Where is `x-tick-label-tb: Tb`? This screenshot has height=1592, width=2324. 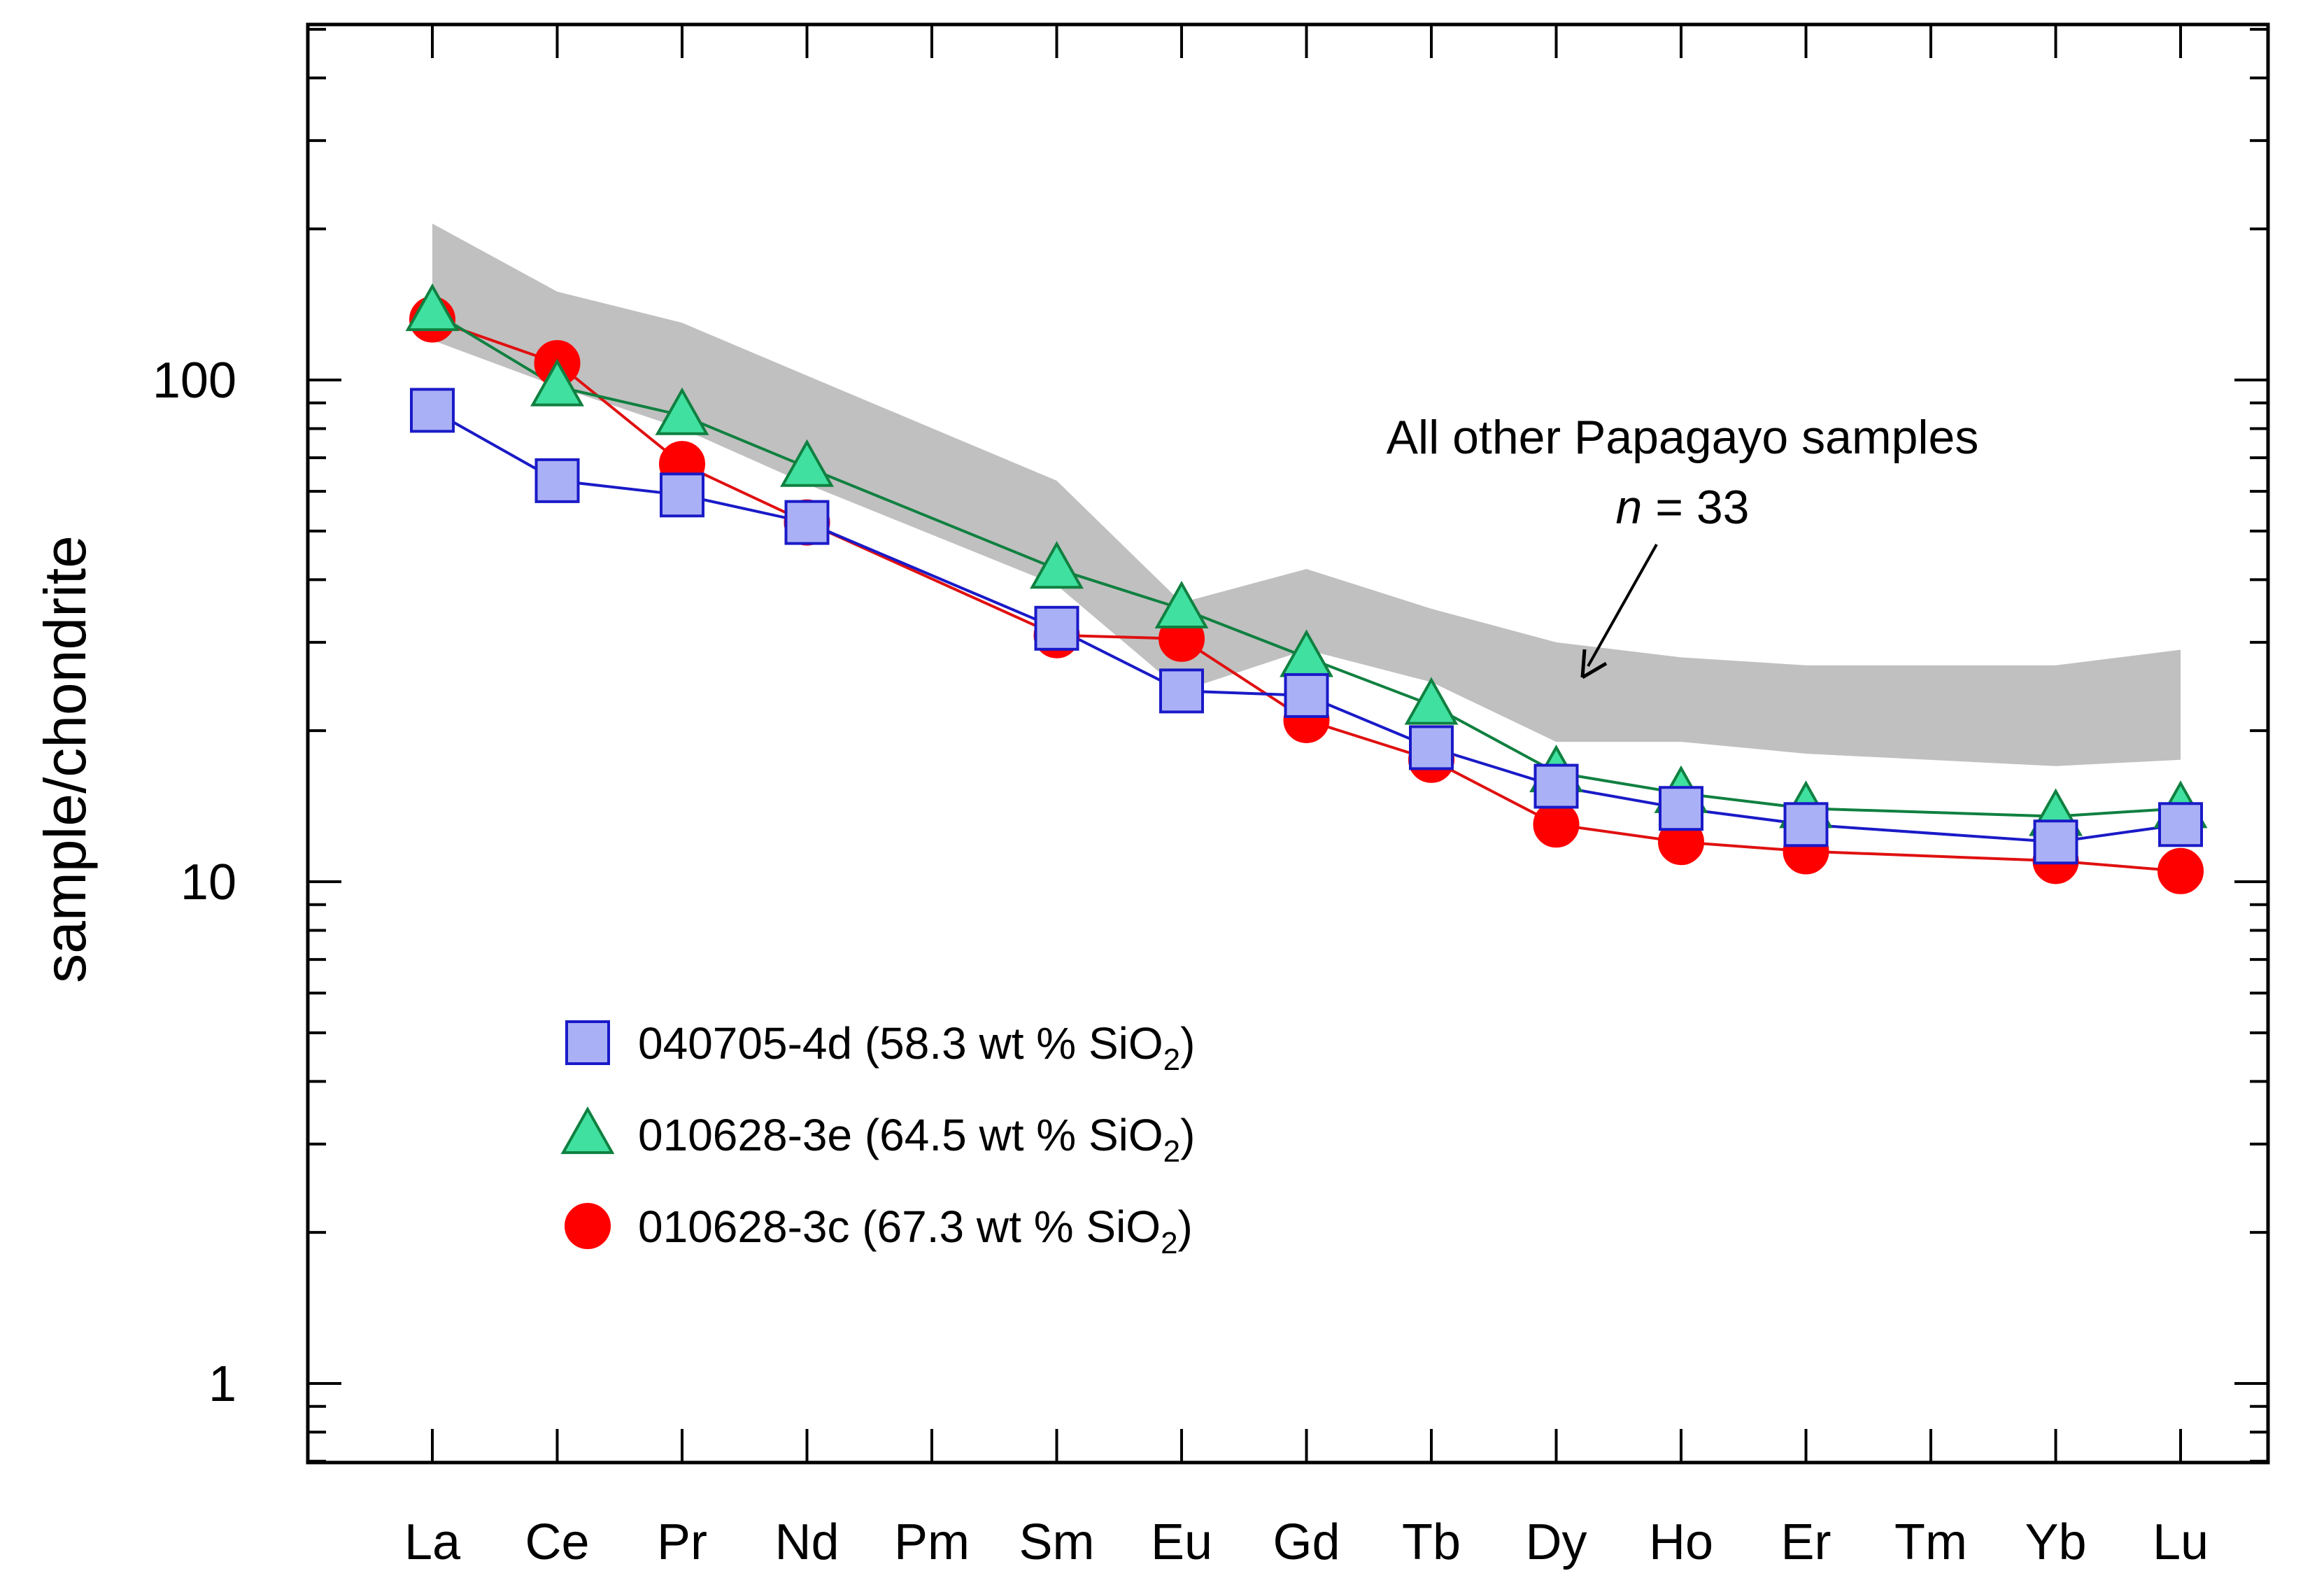 x-tick-label-tb: Tb is located at coordinates (1431, 1542).